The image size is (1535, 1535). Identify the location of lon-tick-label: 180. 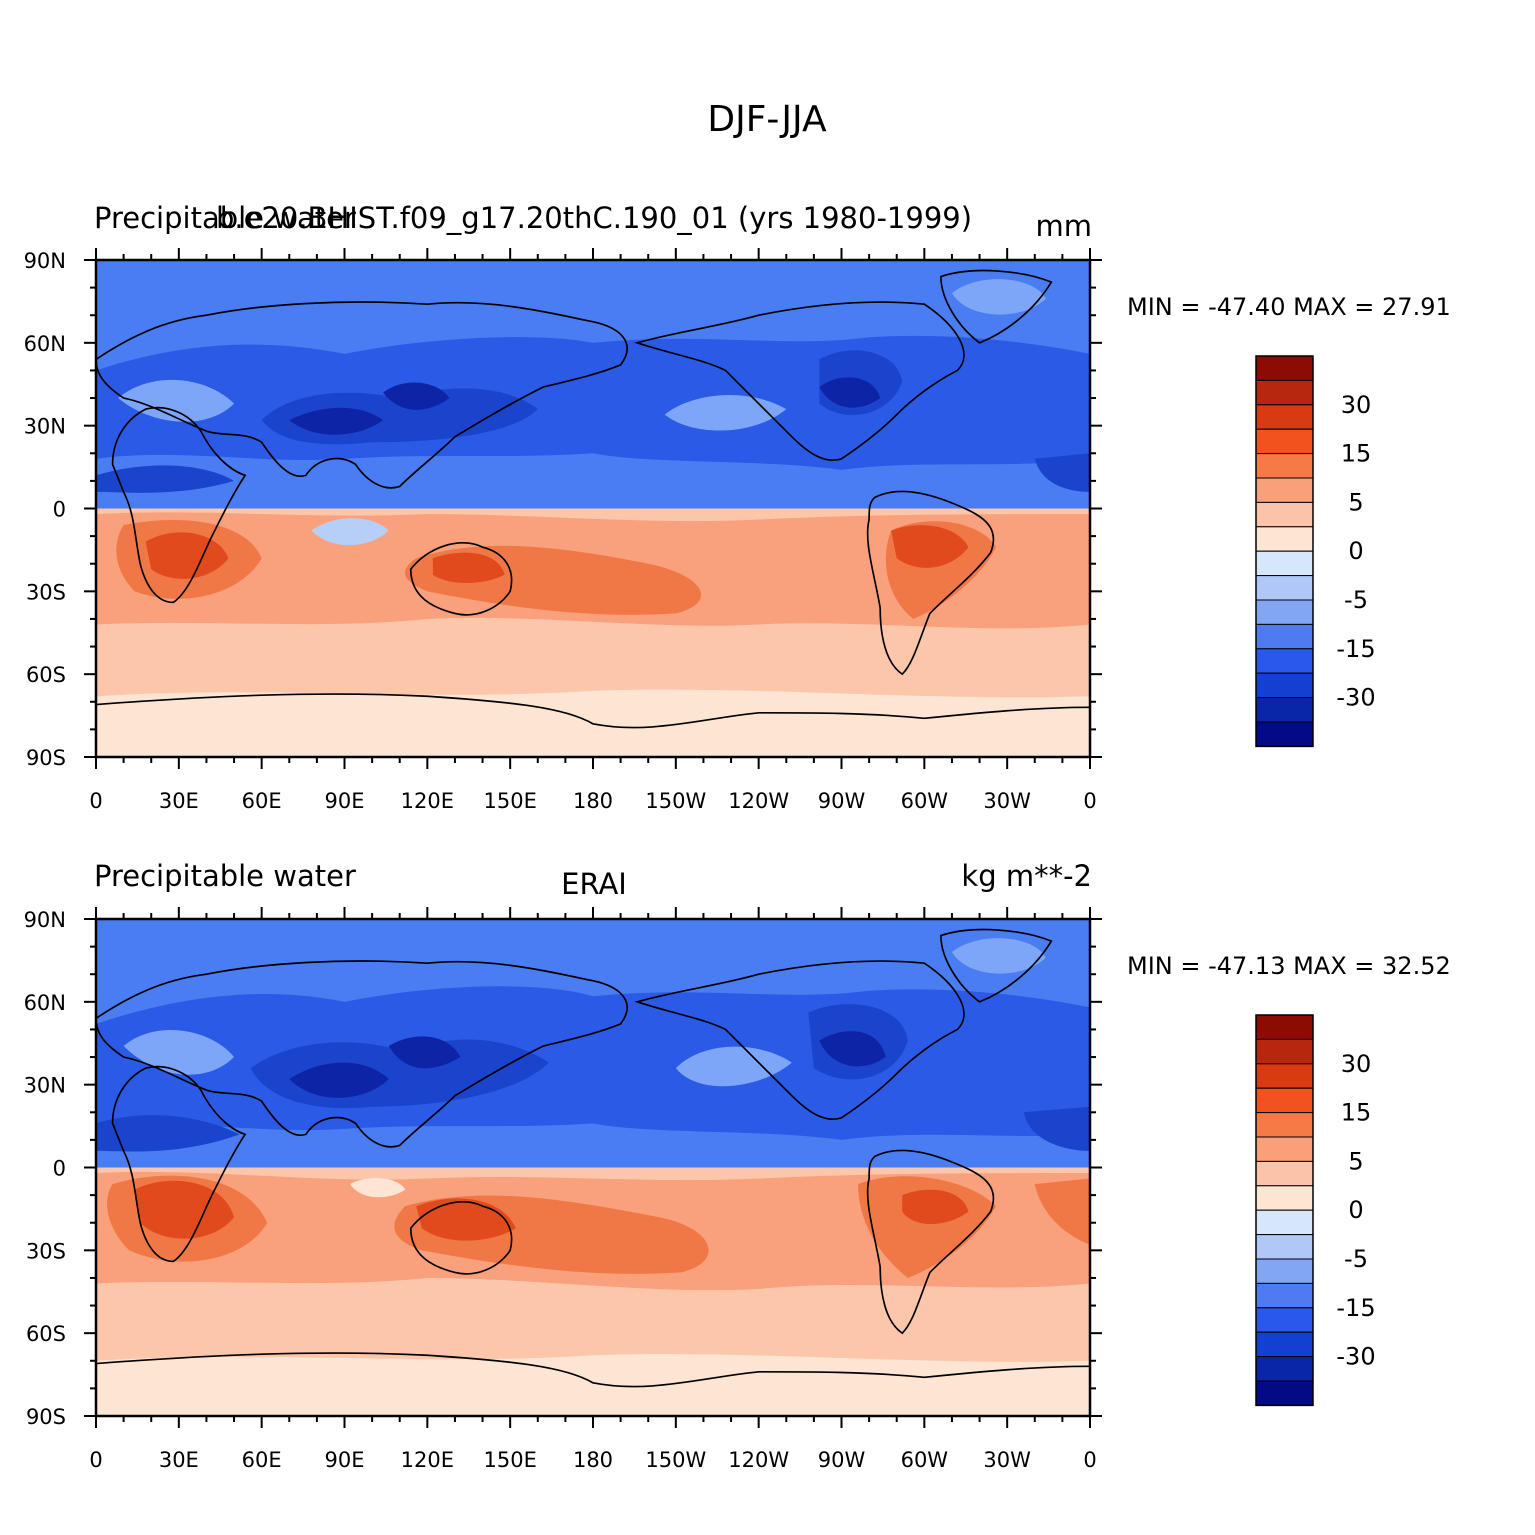
(593, 1460).